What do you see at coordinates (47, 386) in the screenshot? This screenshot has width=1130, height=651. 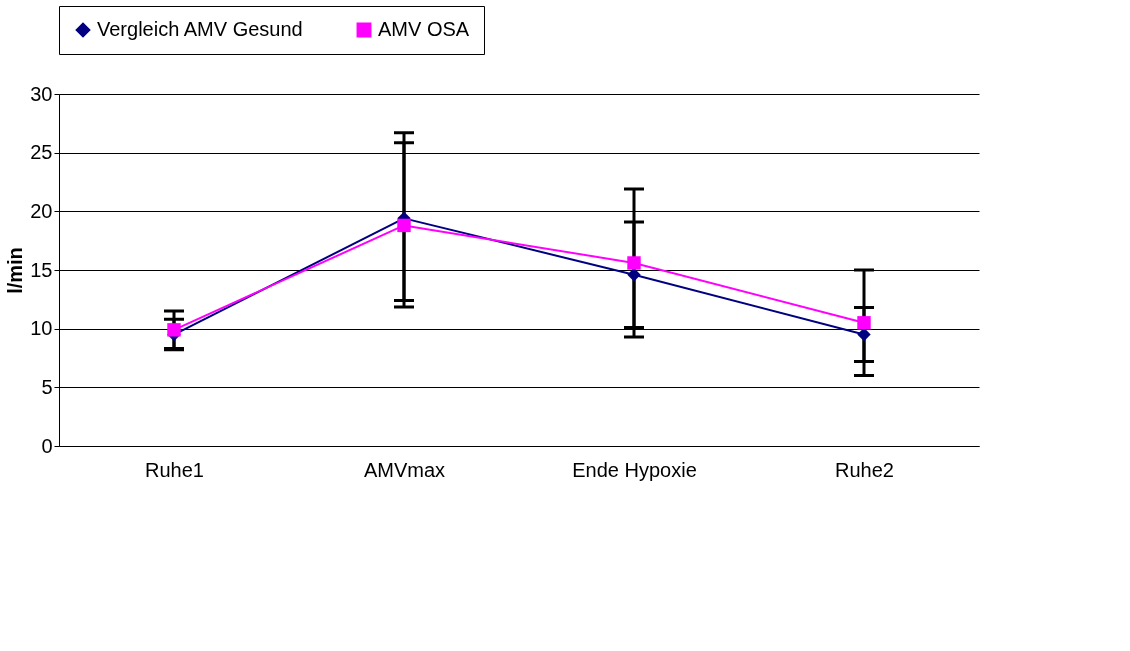 I see `y-tick-label: 5` at bounding box center [47, 386].